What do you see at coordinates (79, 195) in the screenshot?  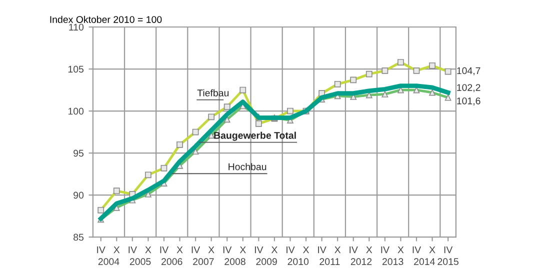 I see `y-tick-label: 90` at bounding box center [79, 195].